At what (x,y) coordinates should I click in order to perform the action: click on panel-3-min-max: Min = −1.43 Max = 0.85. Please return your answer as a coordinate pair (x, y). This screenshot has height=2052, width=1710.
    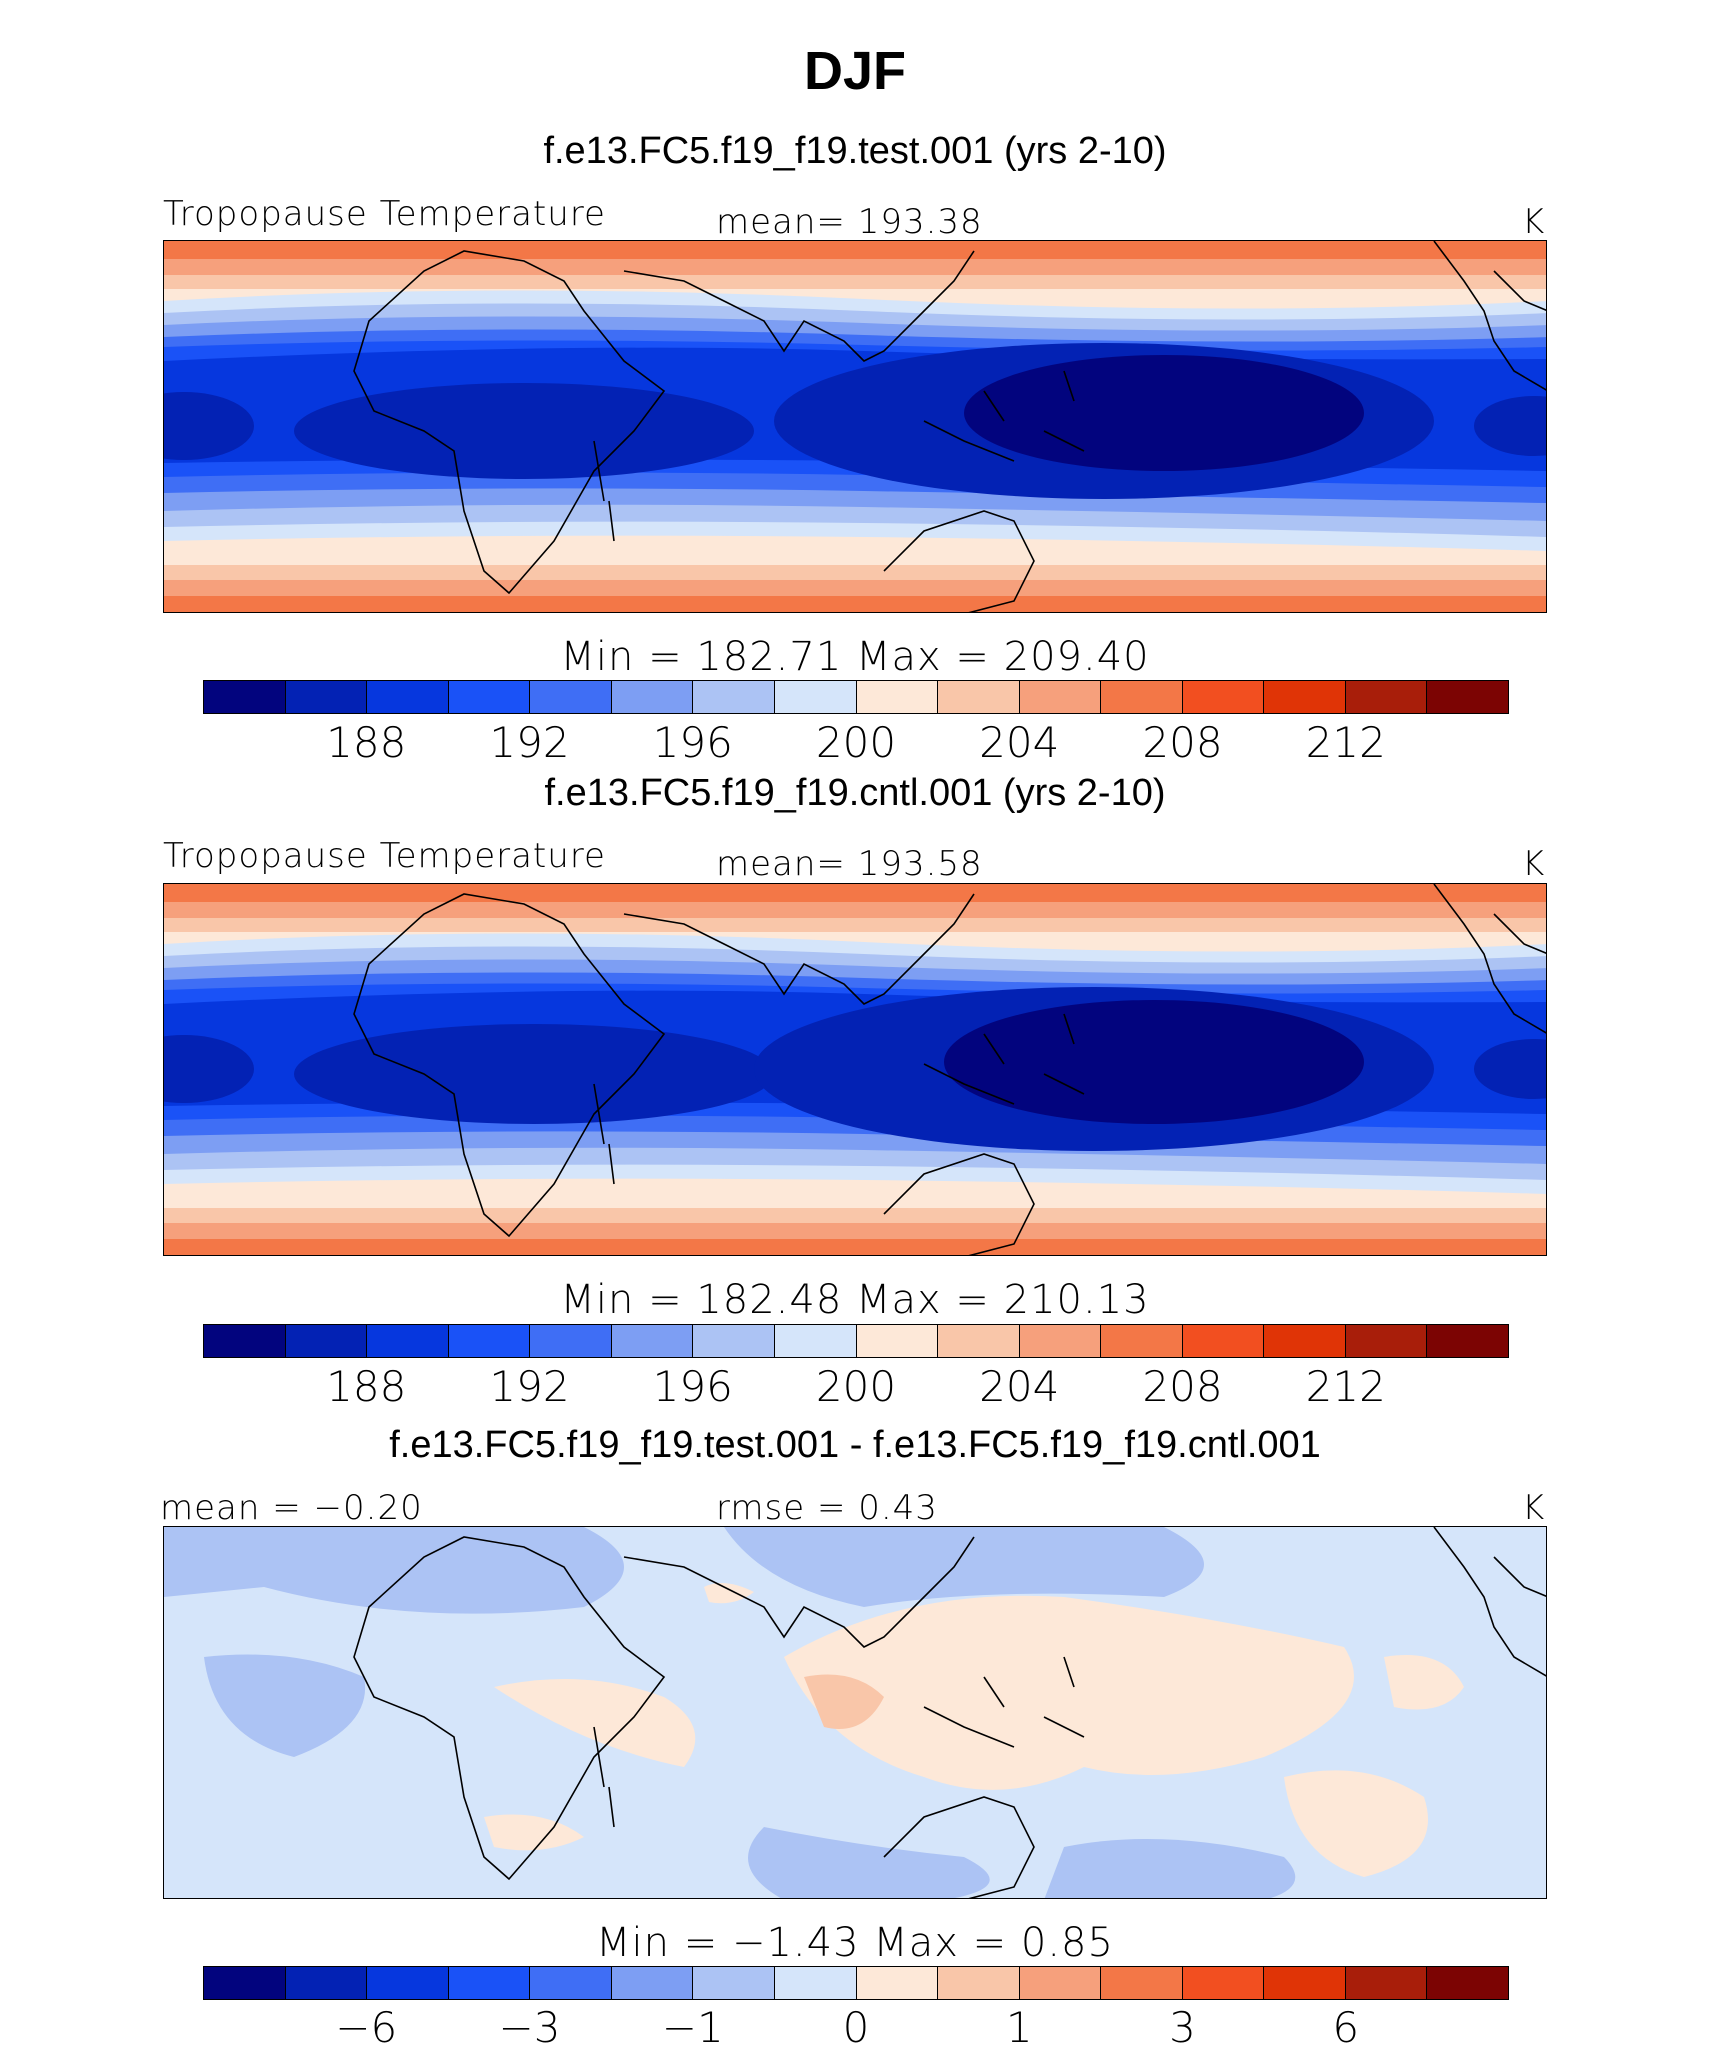
    Looking at the image, I should click on (855, 1943).